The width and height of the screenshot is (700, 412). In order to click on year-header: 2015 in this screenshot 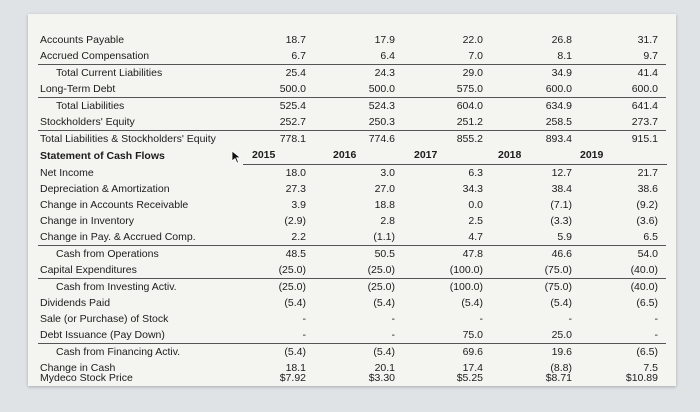, I will do `click(264, 155)`.